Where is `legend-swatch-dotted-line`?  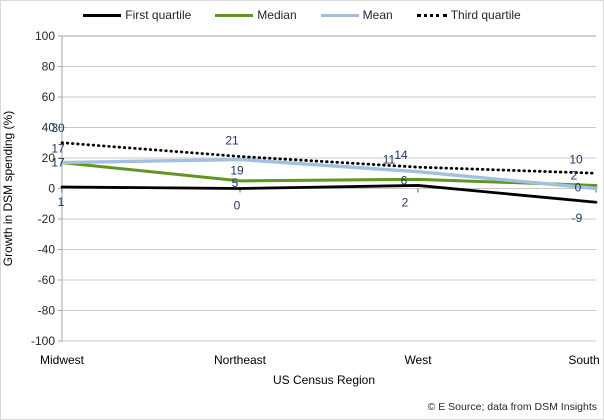 legend-swatch-dotted-line is located at coordinates (431, 15).